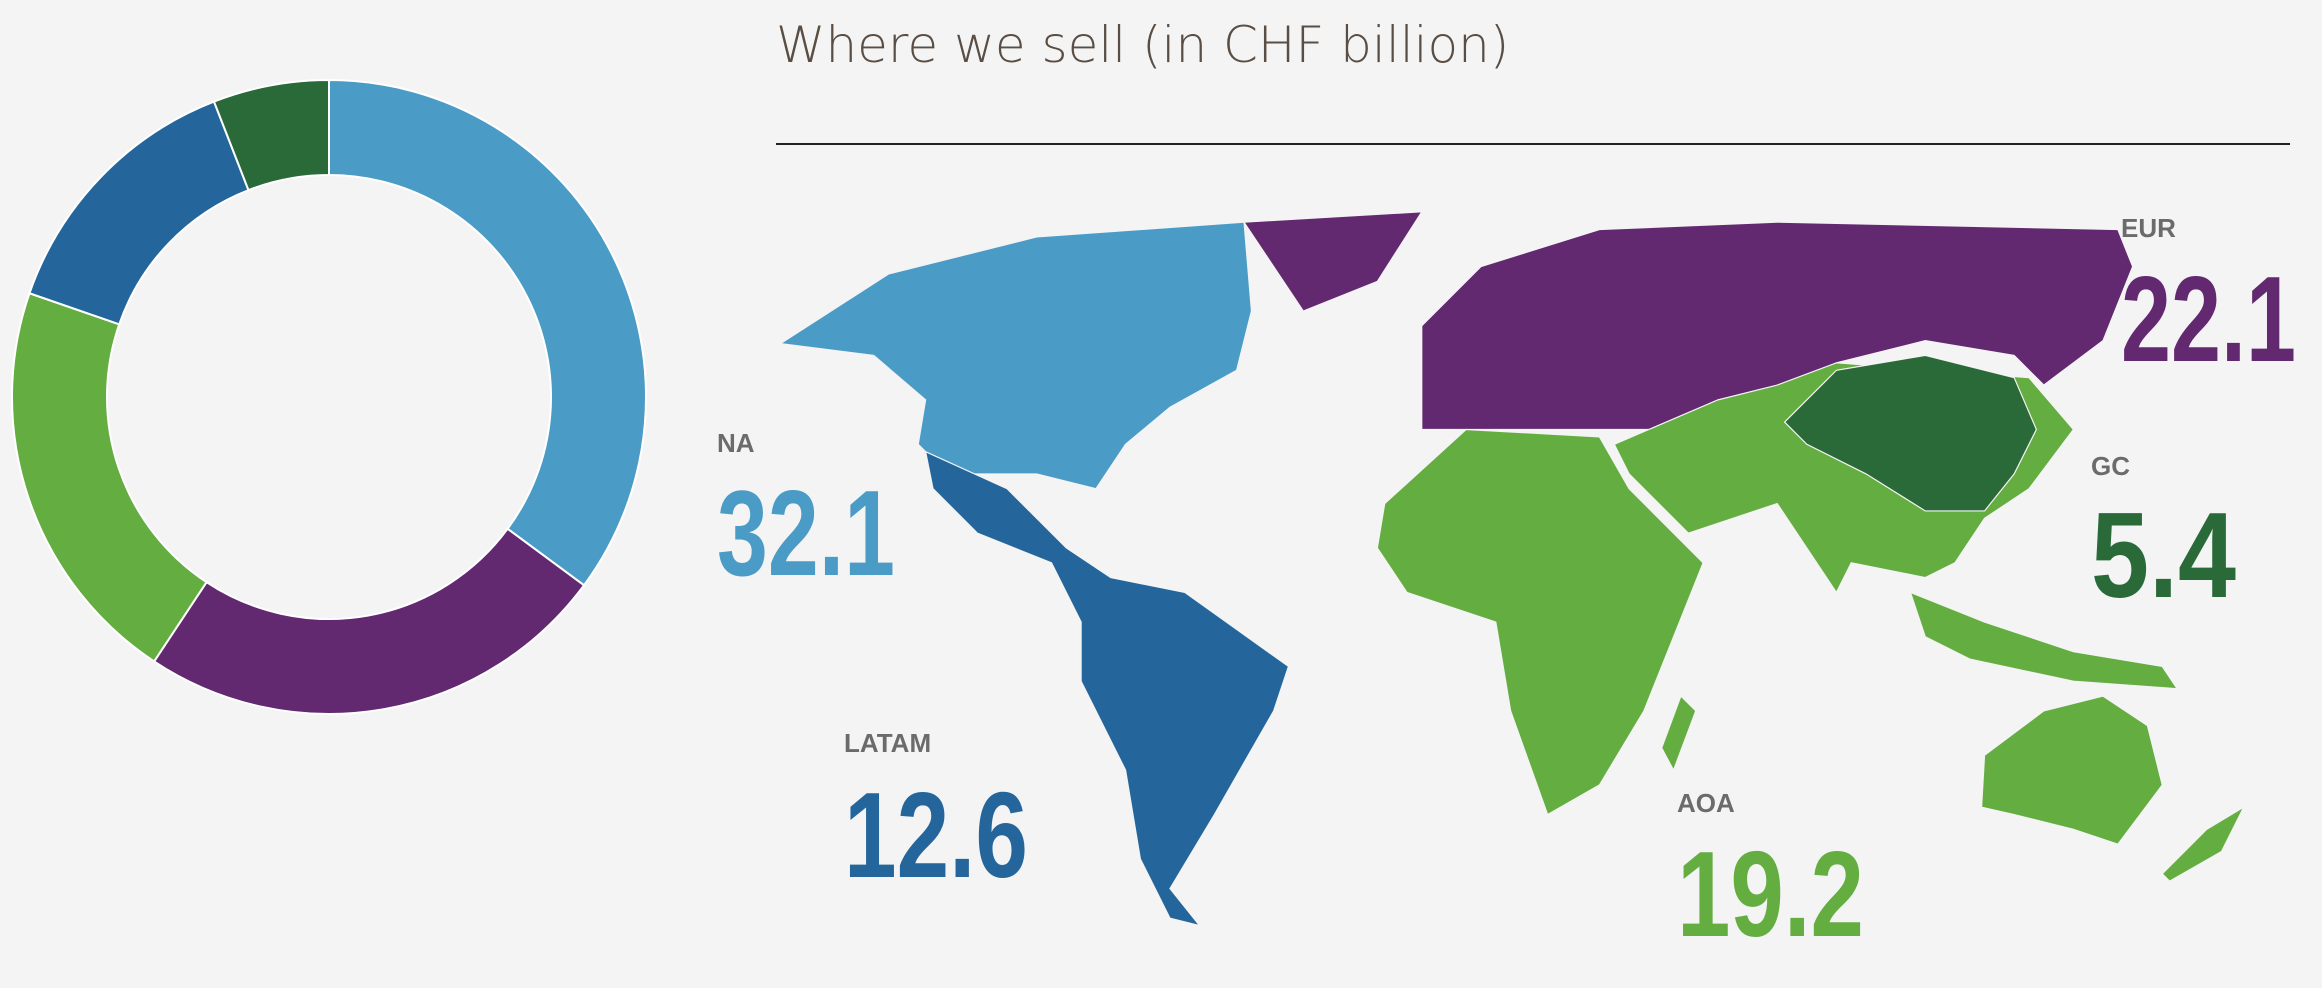 The image size is (2322, 988). I want to click on region-value: 22.1, so click(2208, 319).